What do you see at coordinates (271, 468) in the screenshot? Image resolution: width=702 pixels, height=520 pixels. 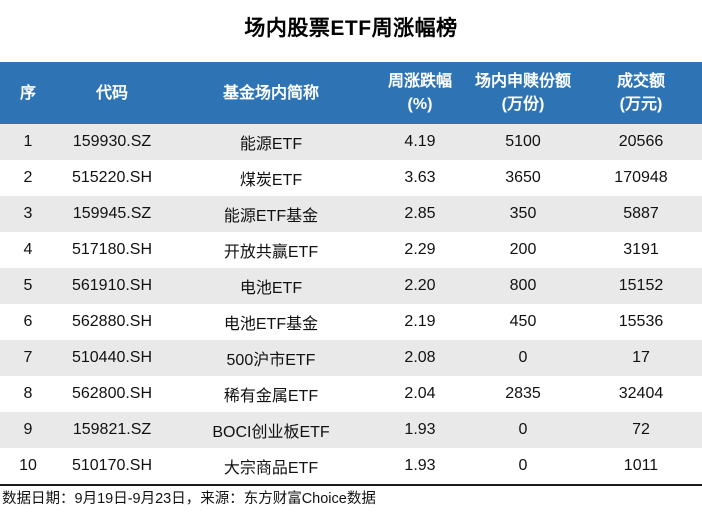 I see `fund-name-cell: 大宗商品ETF` at bounding box center [271, 468].